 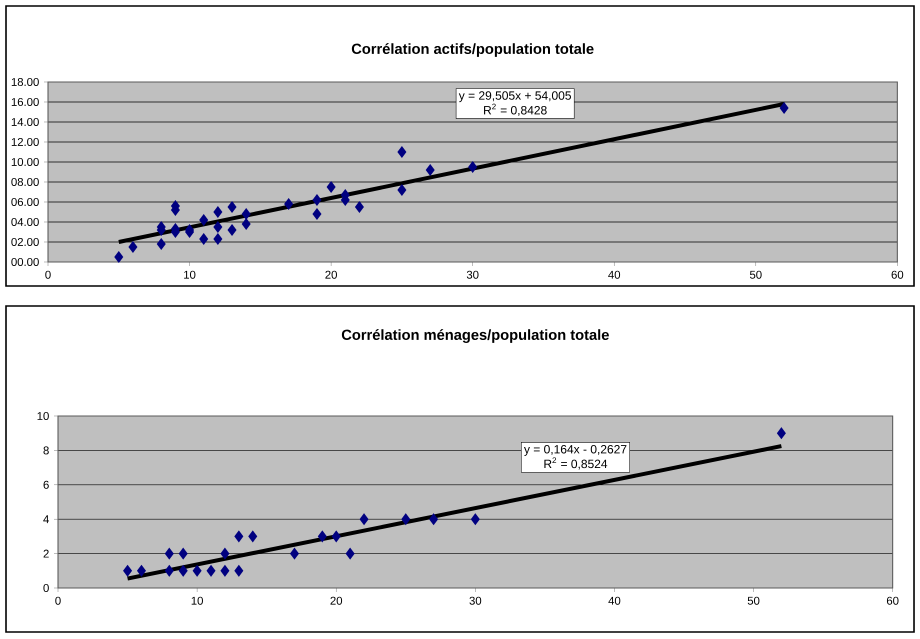 What do you see at coordinates (25, 182) in the screenshot?
I see `y-tick-label: 08.00` at bounding box center [25, 182].